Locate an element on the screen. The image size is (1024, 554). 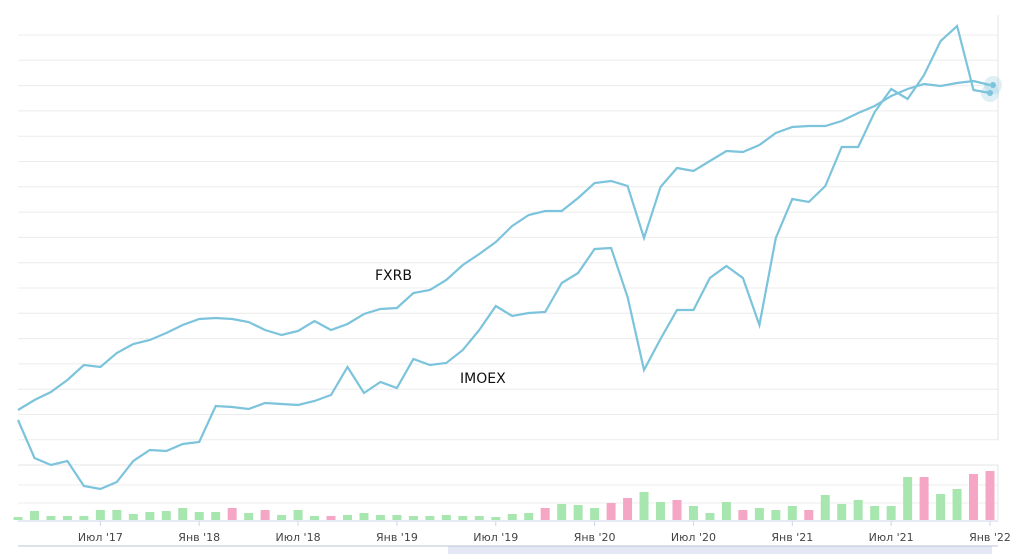
x-tick-label: Июл '21 is located at coordinates (891, 537).